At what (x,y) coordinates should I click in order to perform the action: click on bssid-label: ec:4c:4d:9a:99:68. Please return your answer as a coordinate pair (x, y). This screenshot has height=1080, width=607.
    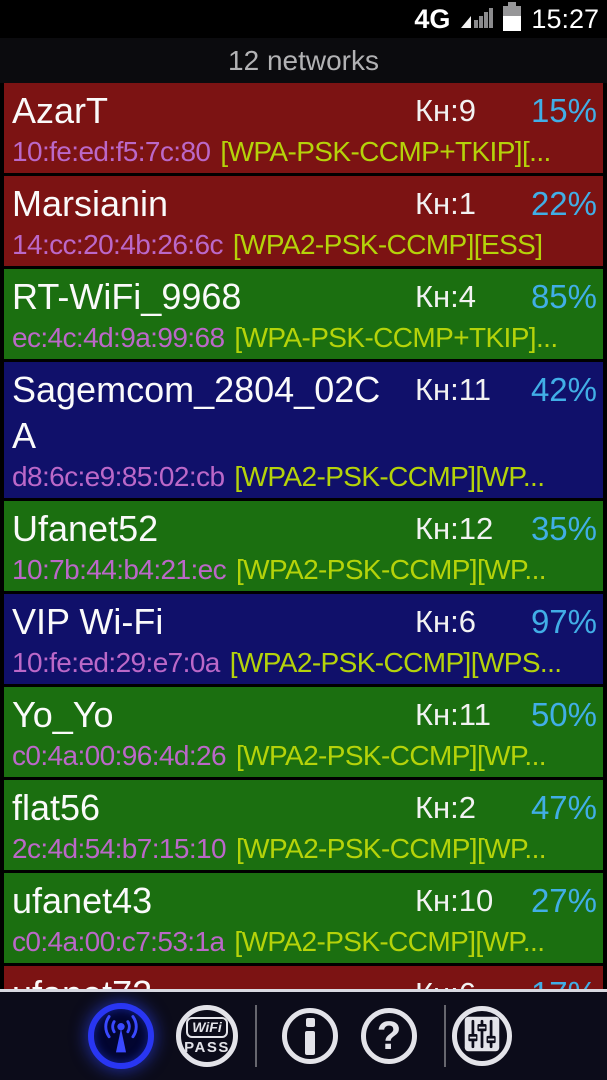
    Looking at the image, I should click on (118, 337).